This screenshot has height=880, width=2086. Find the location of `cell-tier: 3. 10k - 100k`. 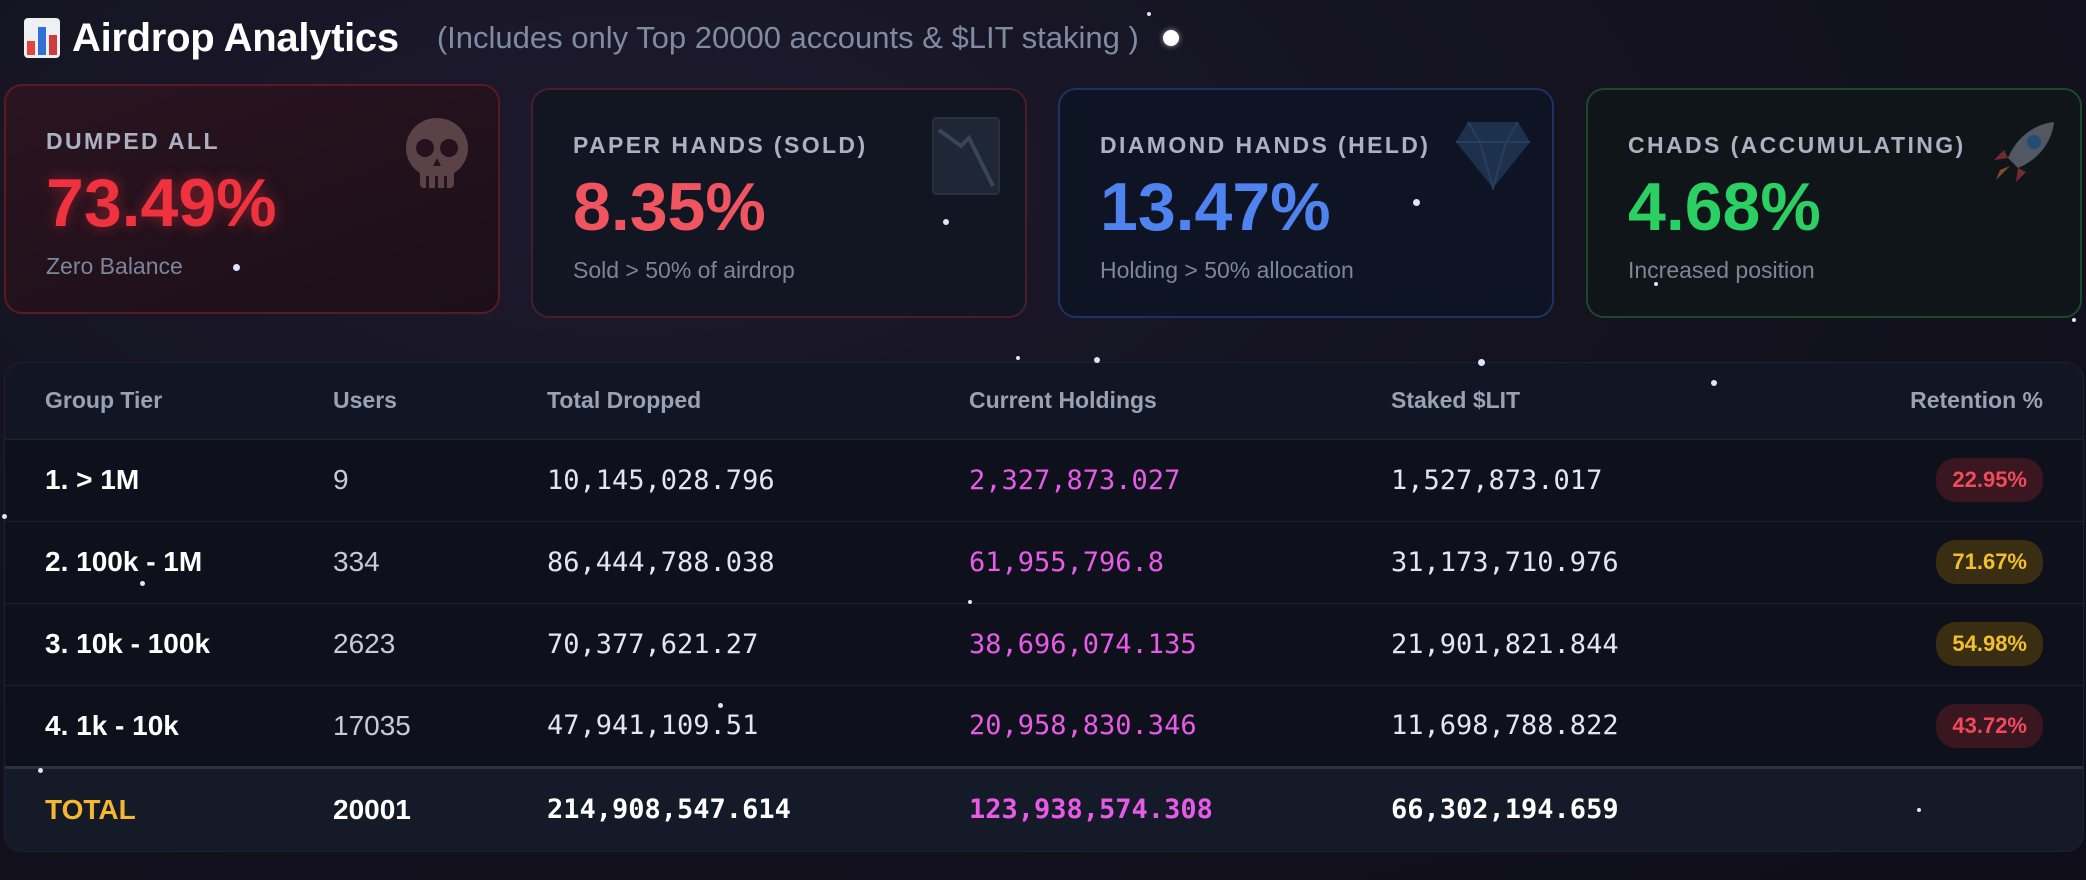

cell-tier: 3. 10k - 100k is located at coordinates (169, 643).